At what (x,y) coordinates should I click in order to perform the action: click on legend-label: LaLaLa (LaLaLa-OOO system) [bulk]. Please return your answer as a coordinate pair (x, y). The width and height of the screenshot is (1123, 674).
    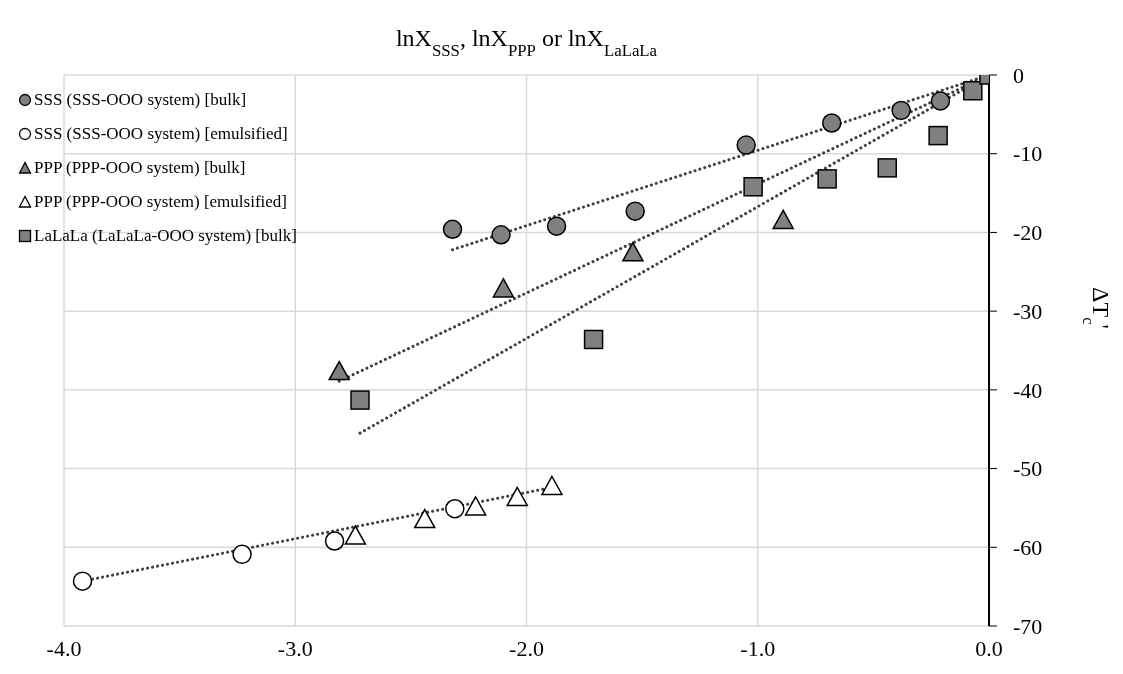
    Looking at the image, I should click on (165, 236).